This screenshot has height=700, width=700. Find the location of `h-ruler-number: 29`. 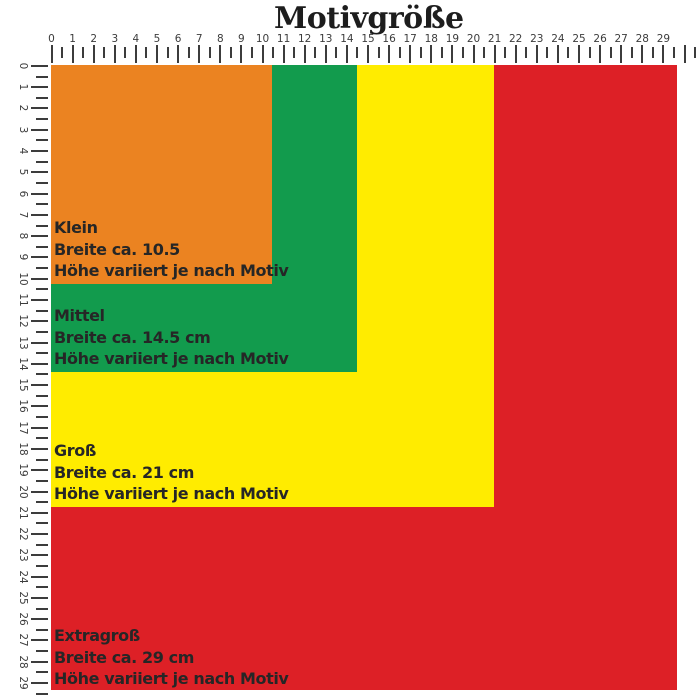

h-ruler-number: 29 is located at coordinates (663, 39).